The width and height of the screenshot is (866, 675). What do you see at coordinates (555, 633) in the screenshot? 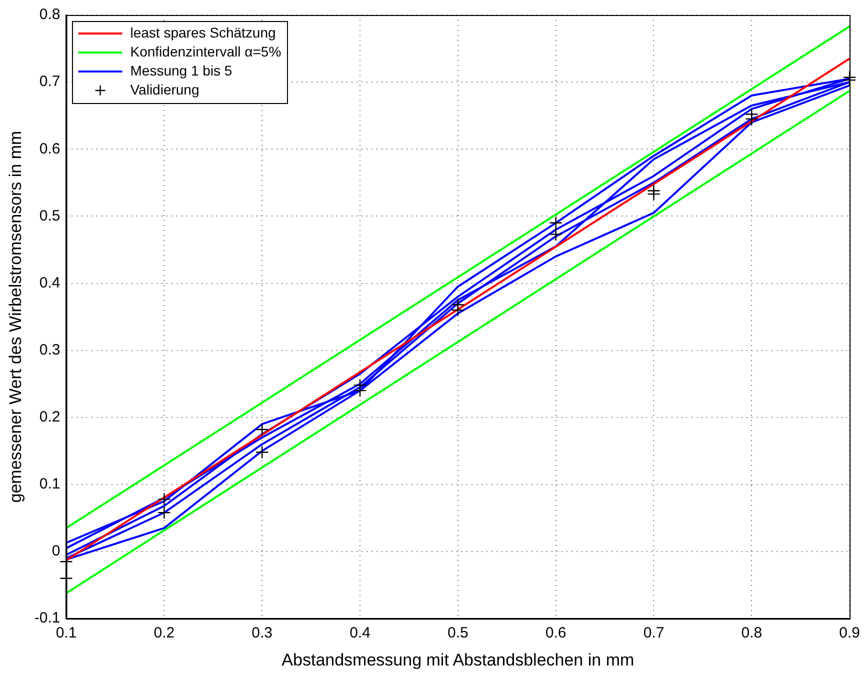
I see `x-tick-label: 0.6` at bounding box center [555, 633].